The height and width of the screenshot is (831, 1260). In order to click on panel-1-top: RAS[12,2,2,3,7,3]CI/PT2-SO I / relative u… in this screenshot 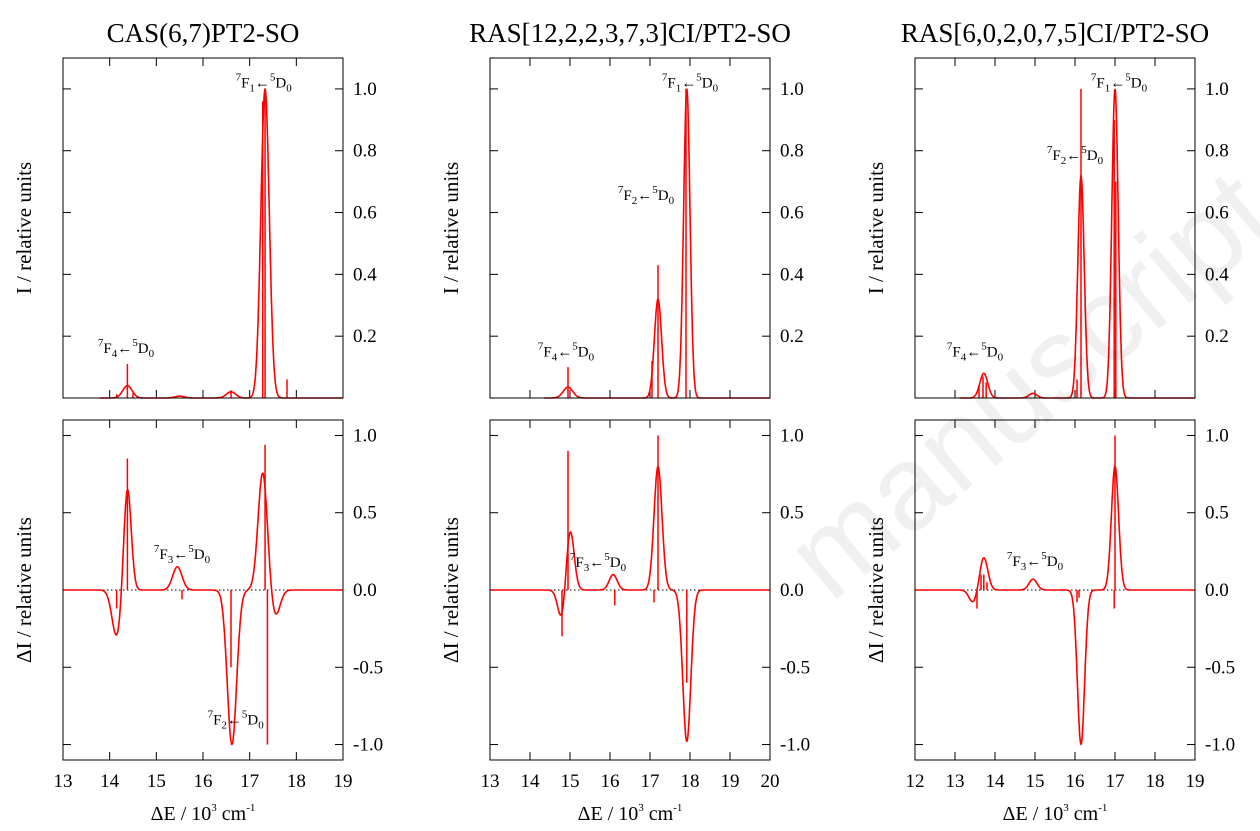, I will do `click(621, 208)`.